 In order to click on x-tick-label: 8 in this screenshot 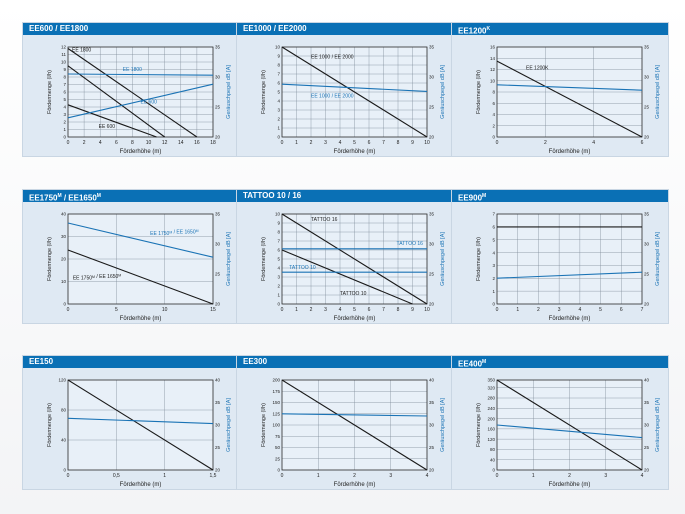, I will do `click(398, 143)`.